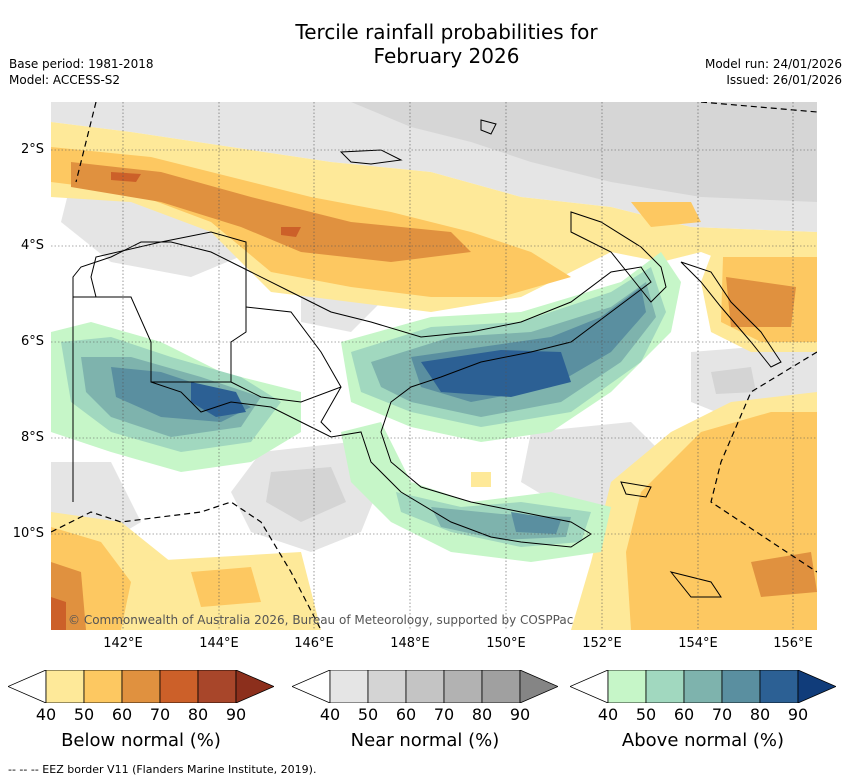 This screenshot has height=781, width=850. What do you see at coordinates (103, 686) in the screenshot?
I see `cb0-seg2` at bounding box center [103, 686].